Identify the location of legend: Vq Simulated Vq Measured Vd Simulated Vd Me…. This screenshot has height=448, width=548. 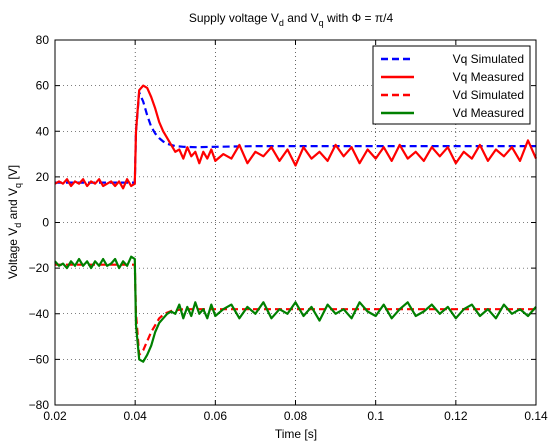
(451, 85).